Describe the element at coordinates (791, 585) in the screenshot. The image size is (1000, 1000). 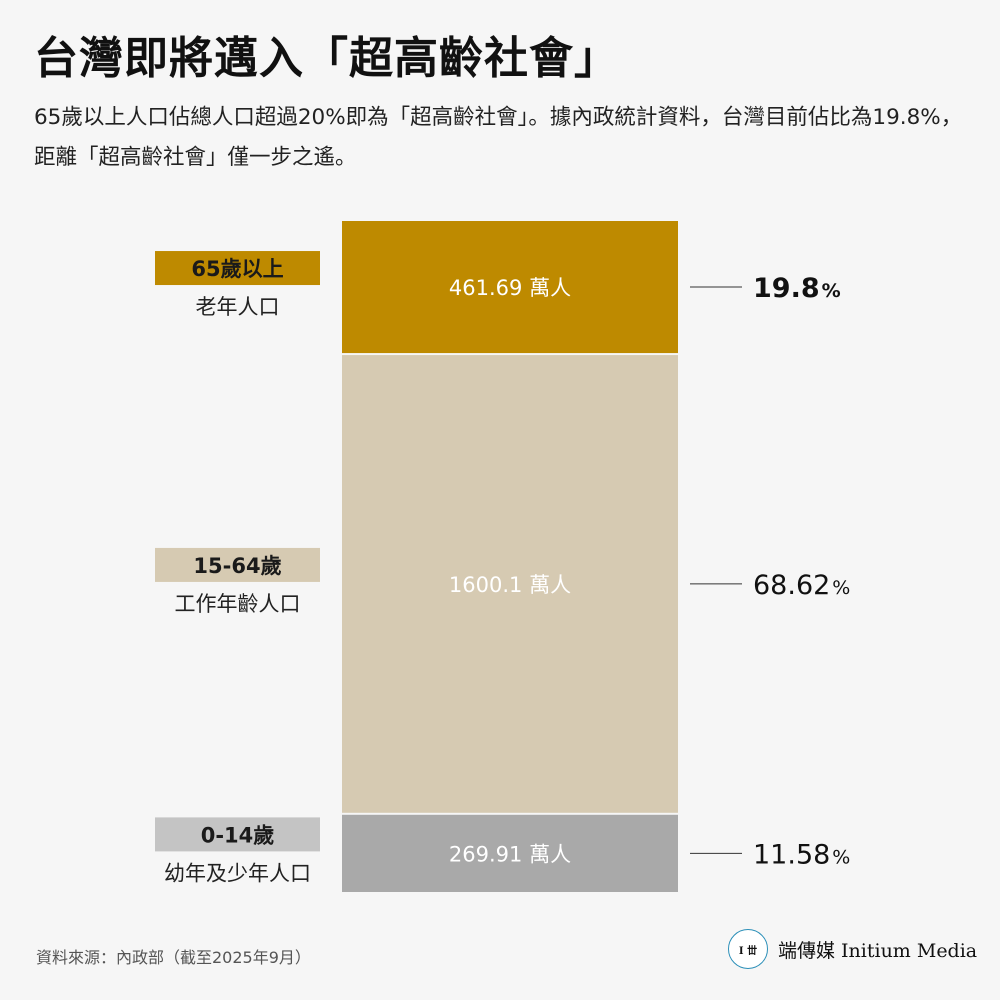
I see `percent-label-1: 68.62` at that location.